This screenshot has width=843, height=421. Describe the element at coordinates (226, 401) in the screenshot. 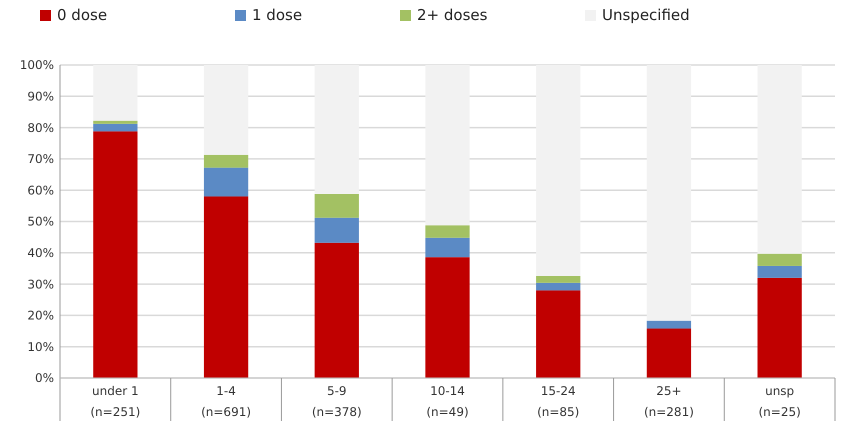

I see `x-tick-label: 1-4 (n=691)` at that location.